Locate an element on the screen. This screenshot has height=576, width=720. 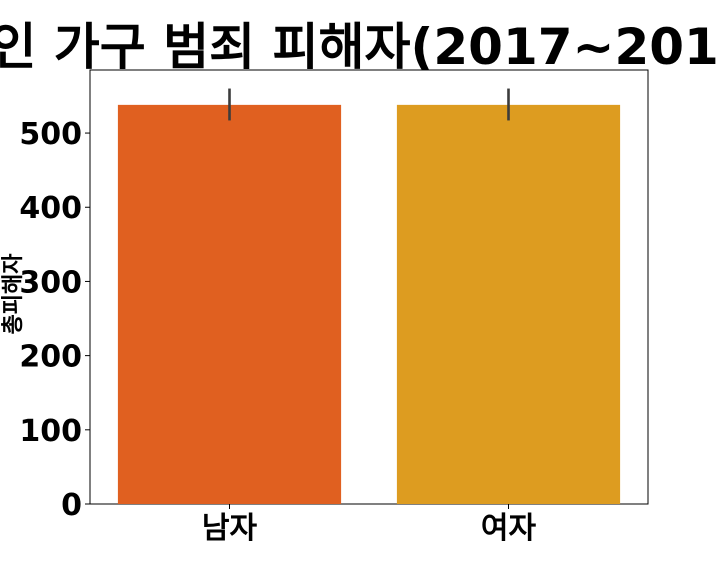
x-axis: 남자 여자 is located at coordinates (369, 525).